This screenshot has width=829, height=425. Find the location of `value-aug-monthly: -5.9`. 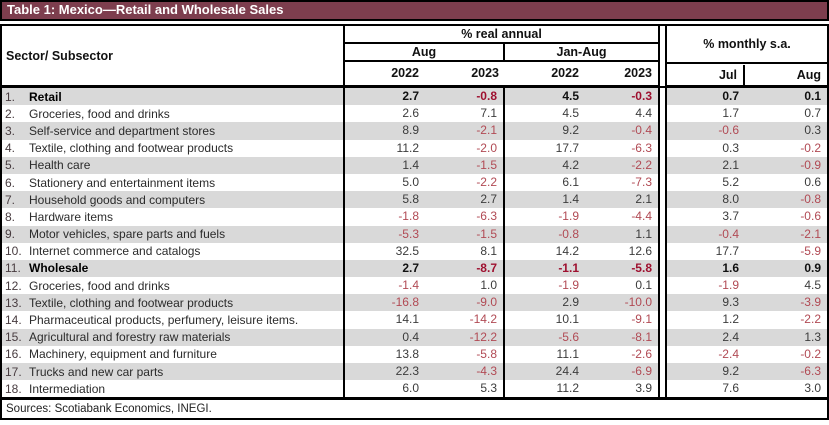

value-aug-monthly: -5.9 is located at coordinates (810, 250).